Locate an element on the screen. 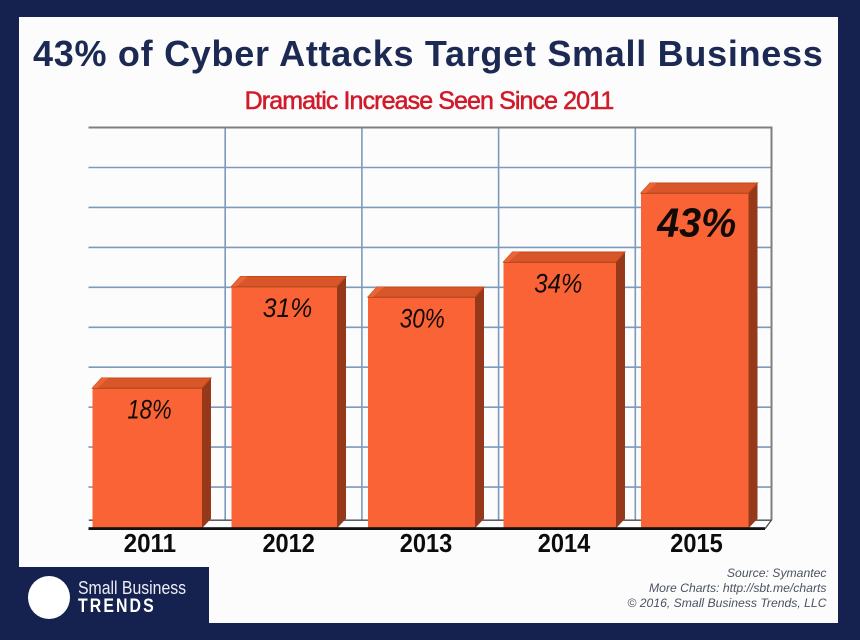  svg-text: 30% is located at coordinates (422, 319).